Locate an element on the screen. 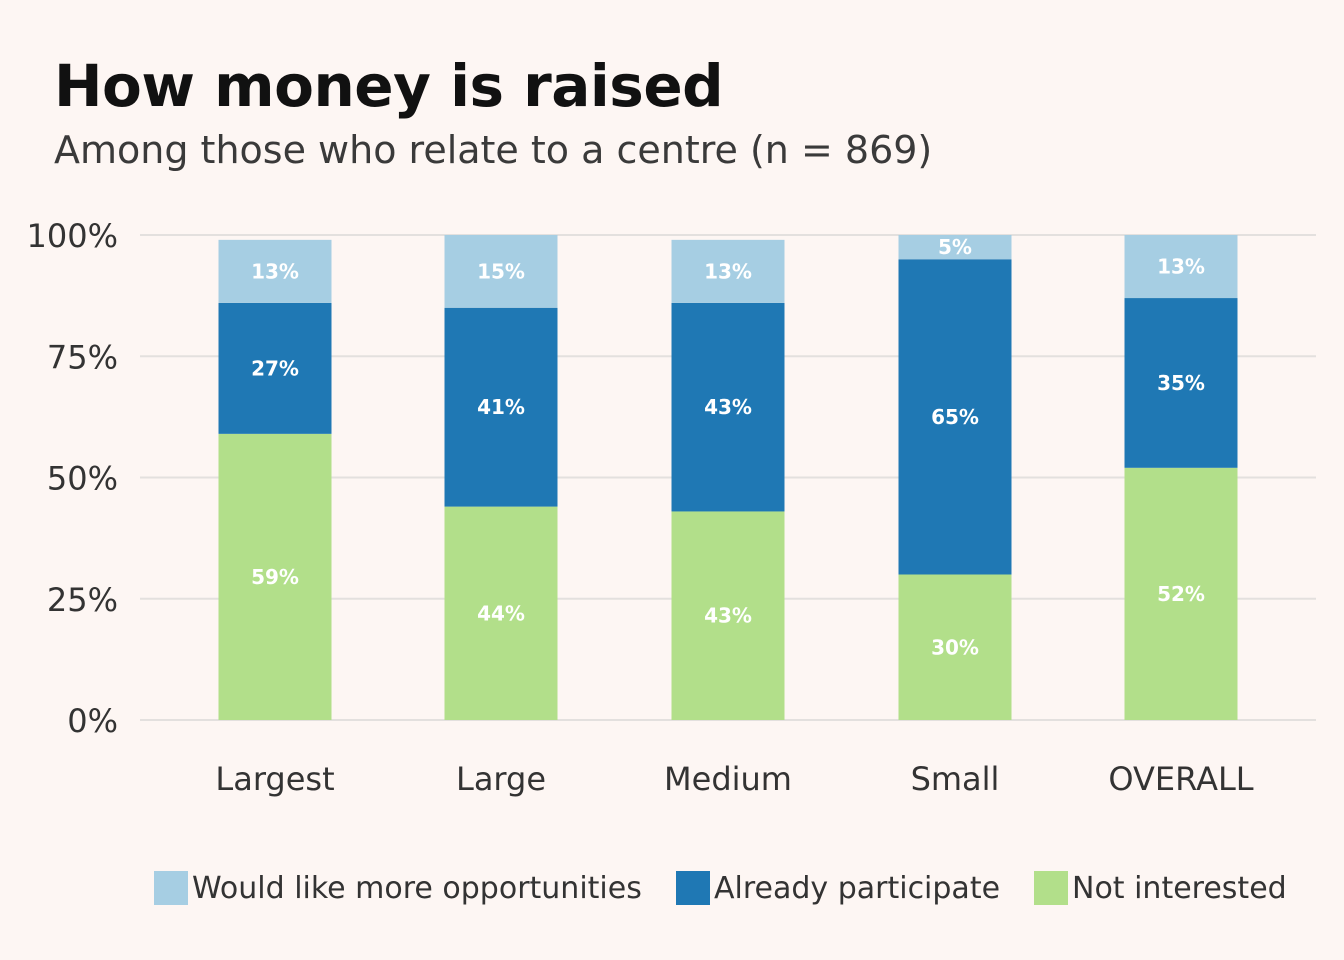 Image resolution: width=1344 pixels, height=960 pixels. data-label: 5% is located at coordinates (955, 247).